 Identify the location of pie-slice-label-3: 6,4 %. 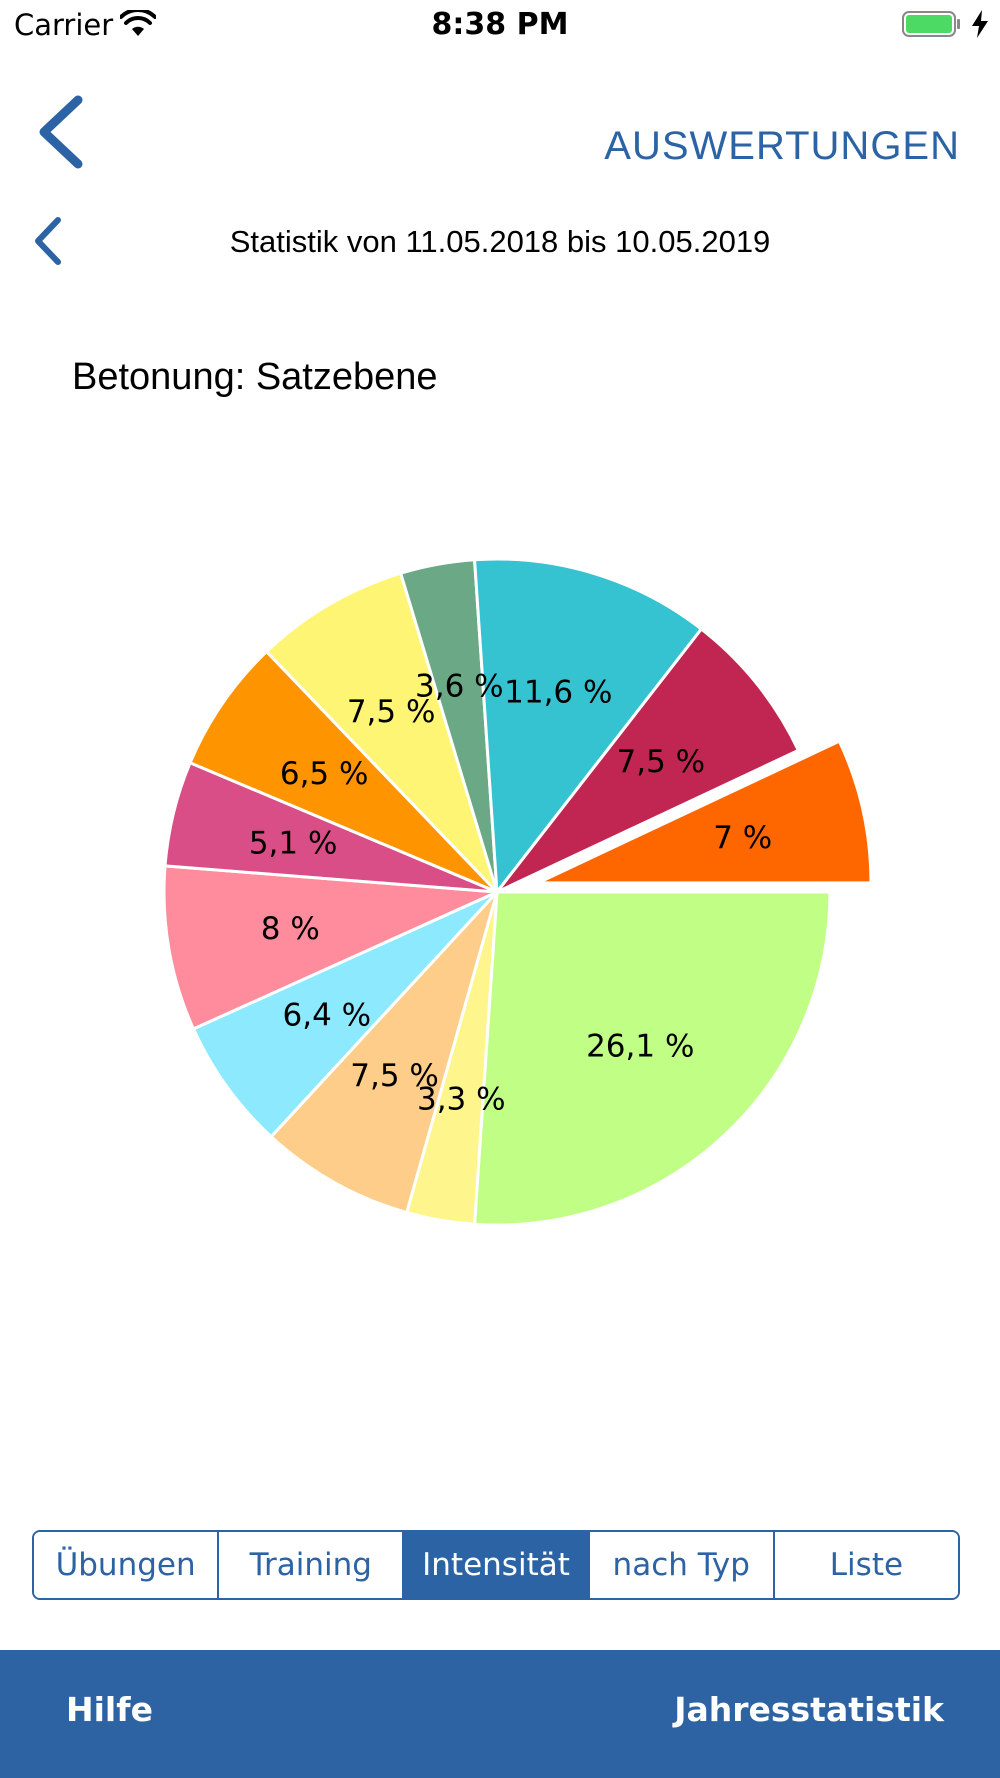
(327, 1016).